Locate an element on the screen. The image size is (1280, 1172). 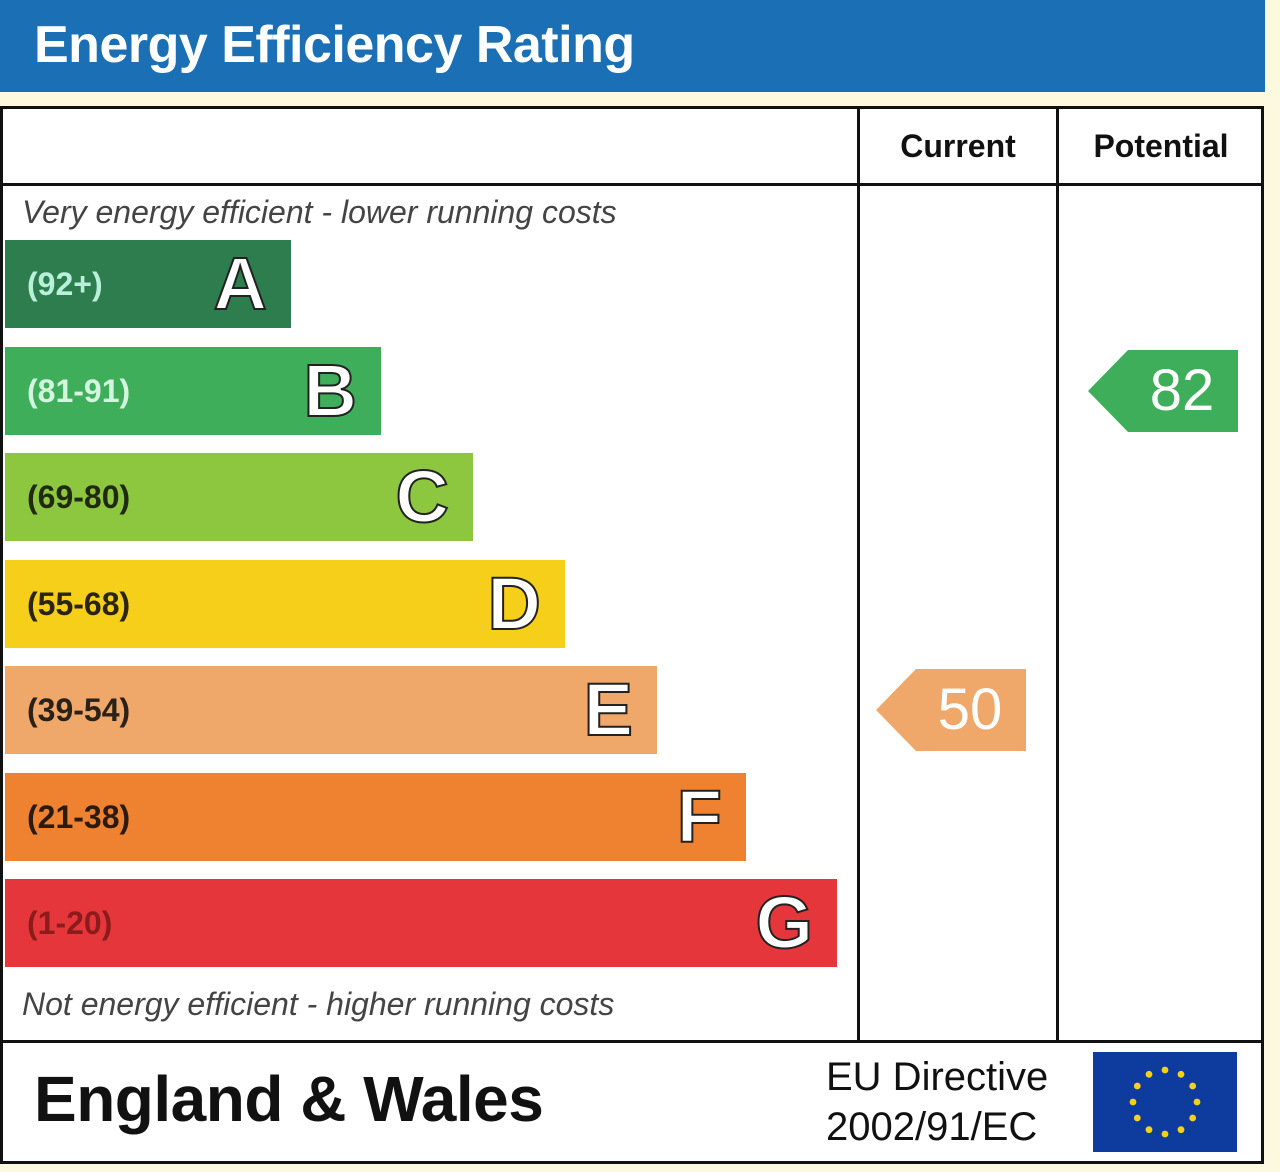
footer-row-divider is located at coordinates (632, 1041).